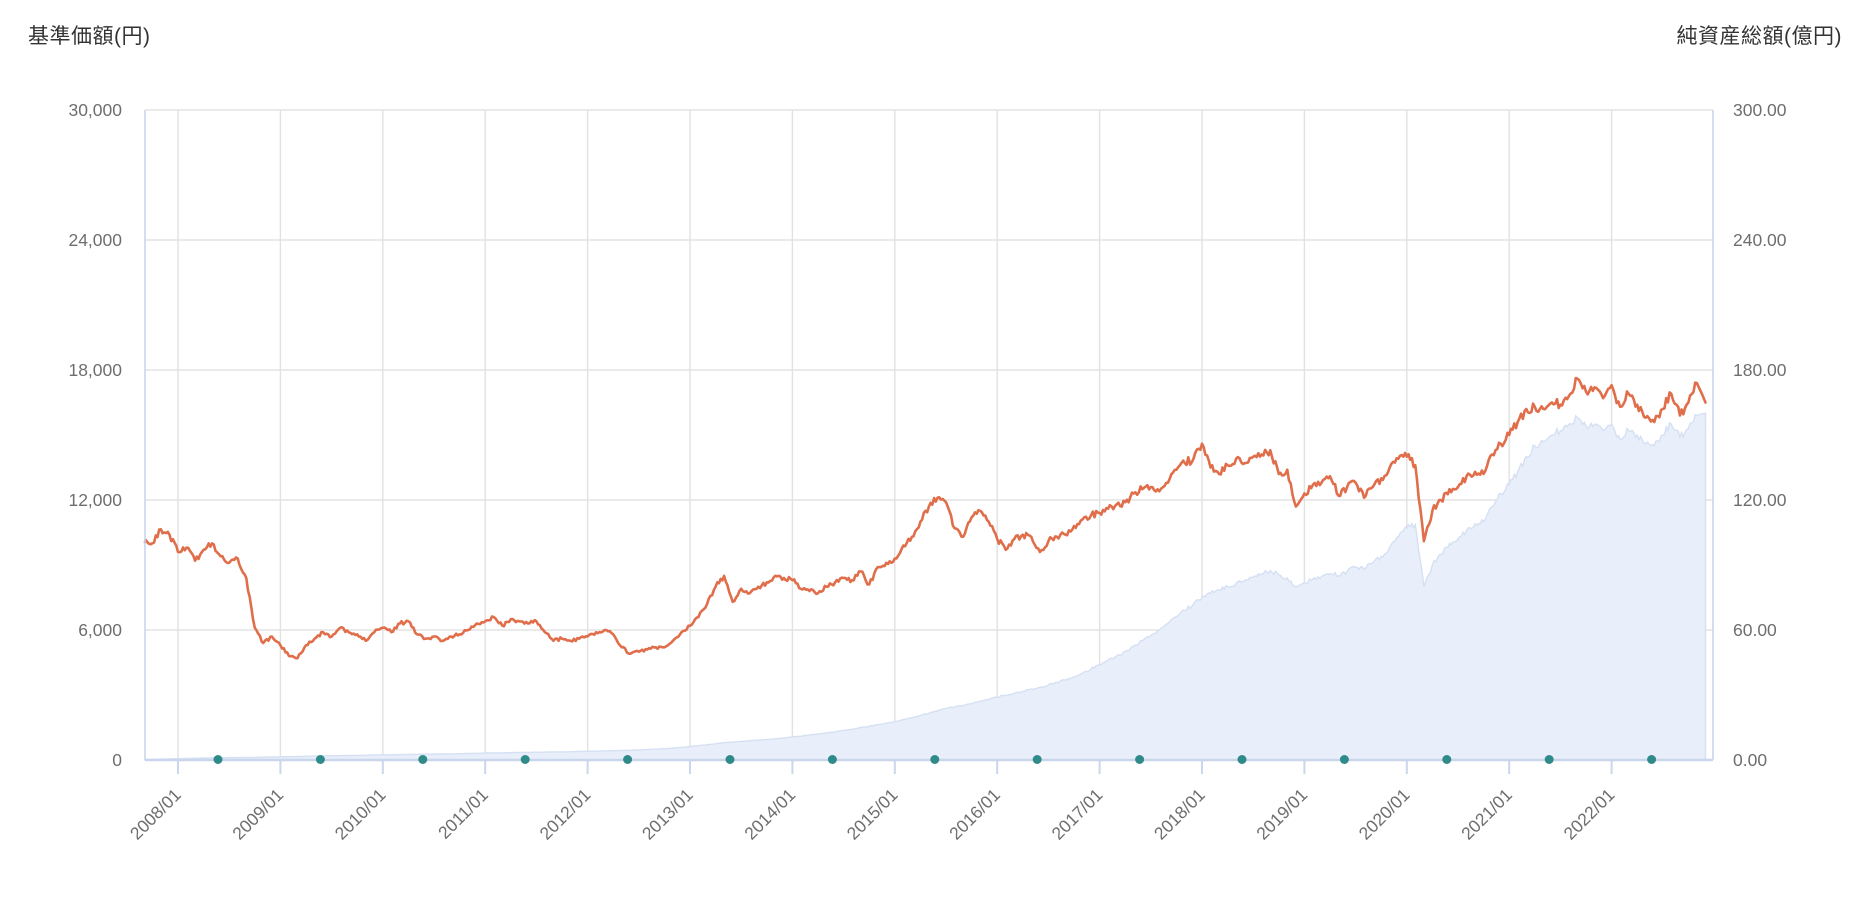 This screenshot has width=1868, height=918. Describe the element at coordinates (95, 240) in the screenshot. I see `left-tick-label: 24,000` at that location.